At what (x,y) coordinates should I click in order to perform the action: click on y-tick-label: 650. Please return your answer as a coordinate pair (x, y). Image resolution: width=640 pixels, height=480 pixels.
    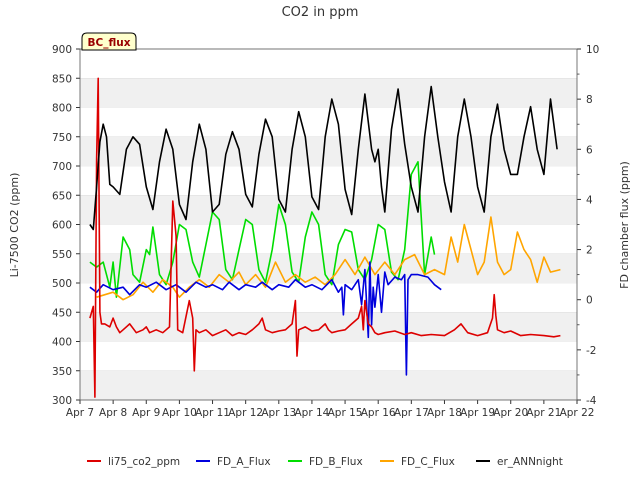
    Looking at the image, I should click on (62, 196).